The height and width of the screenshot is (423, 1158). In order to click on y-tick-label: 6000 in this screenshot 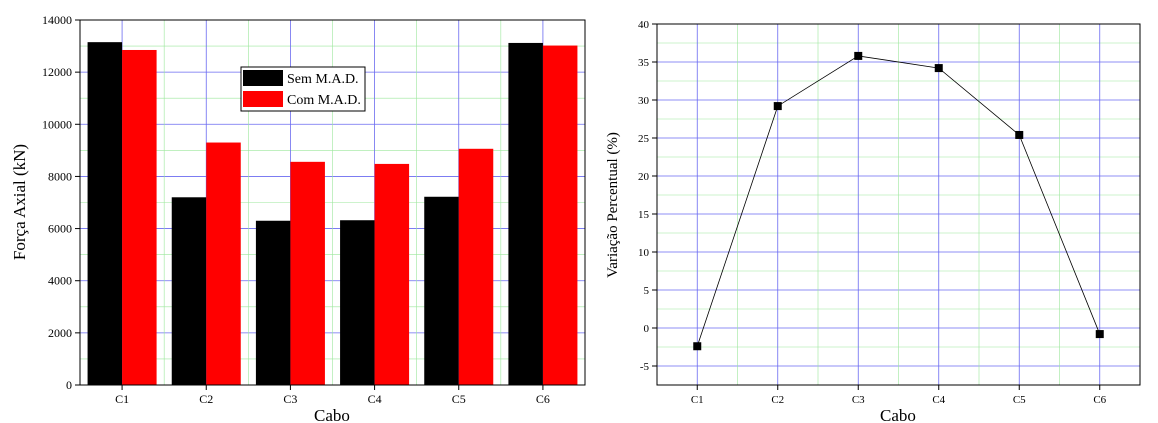, I will do `click(60, 229)`.